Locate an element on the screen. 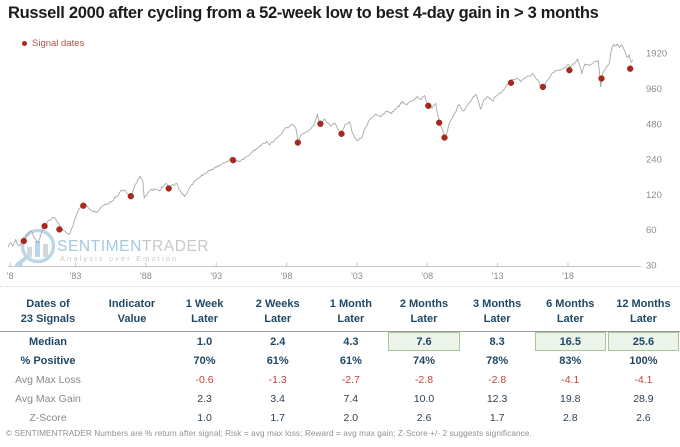  value-cell: 28.9 is located at coordinates (643, 398).